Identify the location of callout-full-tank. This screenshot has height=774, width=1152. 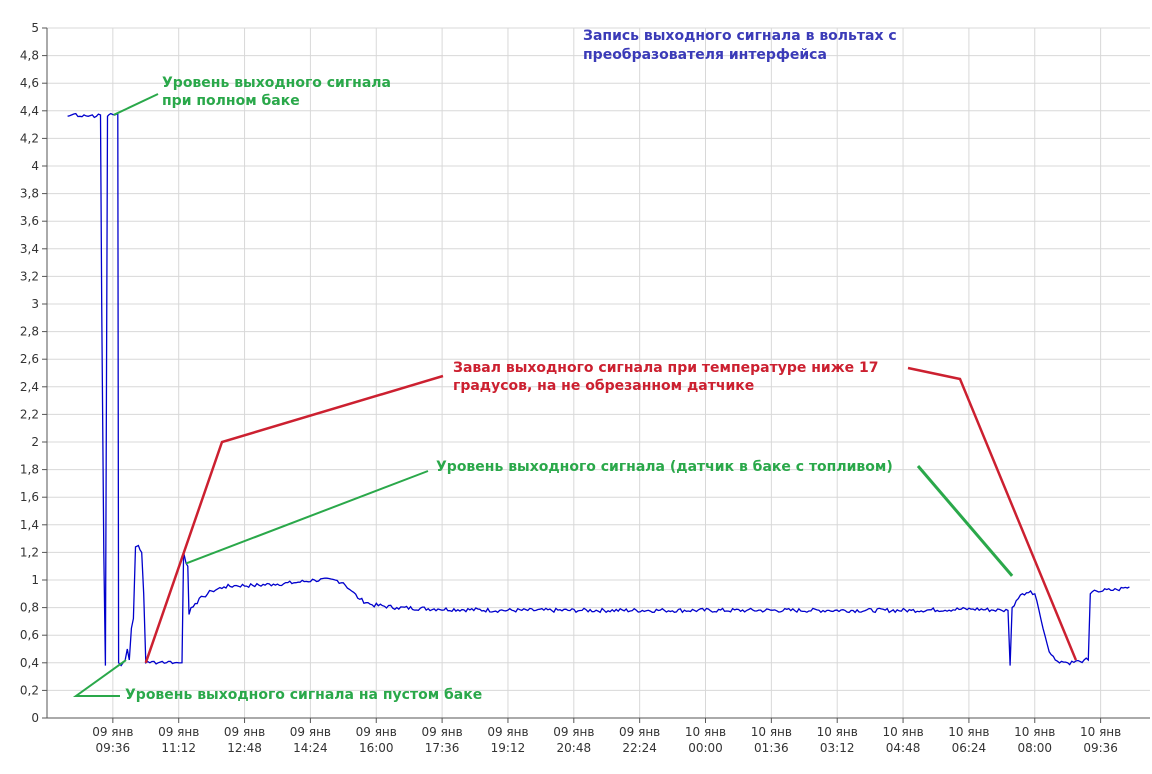
(136, 104).